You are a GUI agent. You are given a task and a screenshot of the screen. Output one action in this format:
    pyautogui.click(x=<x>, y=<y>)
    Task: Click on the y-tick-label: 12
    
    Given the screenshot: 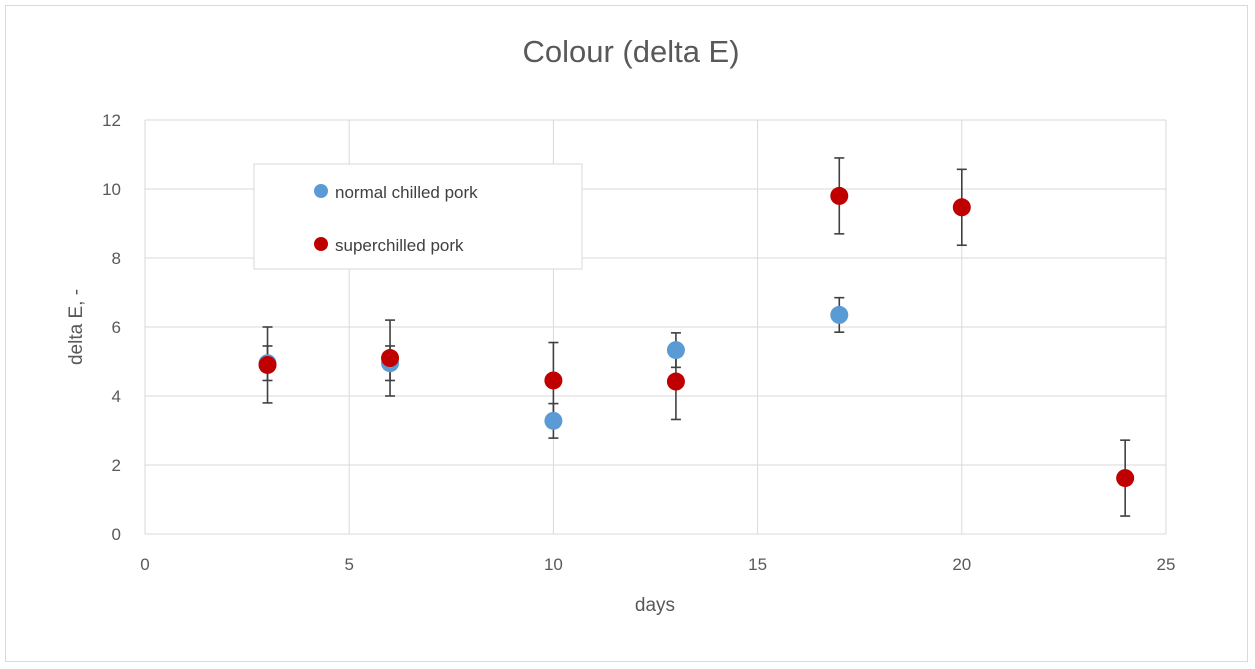 What is the action you would take?
    pyautogui.click(x=111, y=120)
    